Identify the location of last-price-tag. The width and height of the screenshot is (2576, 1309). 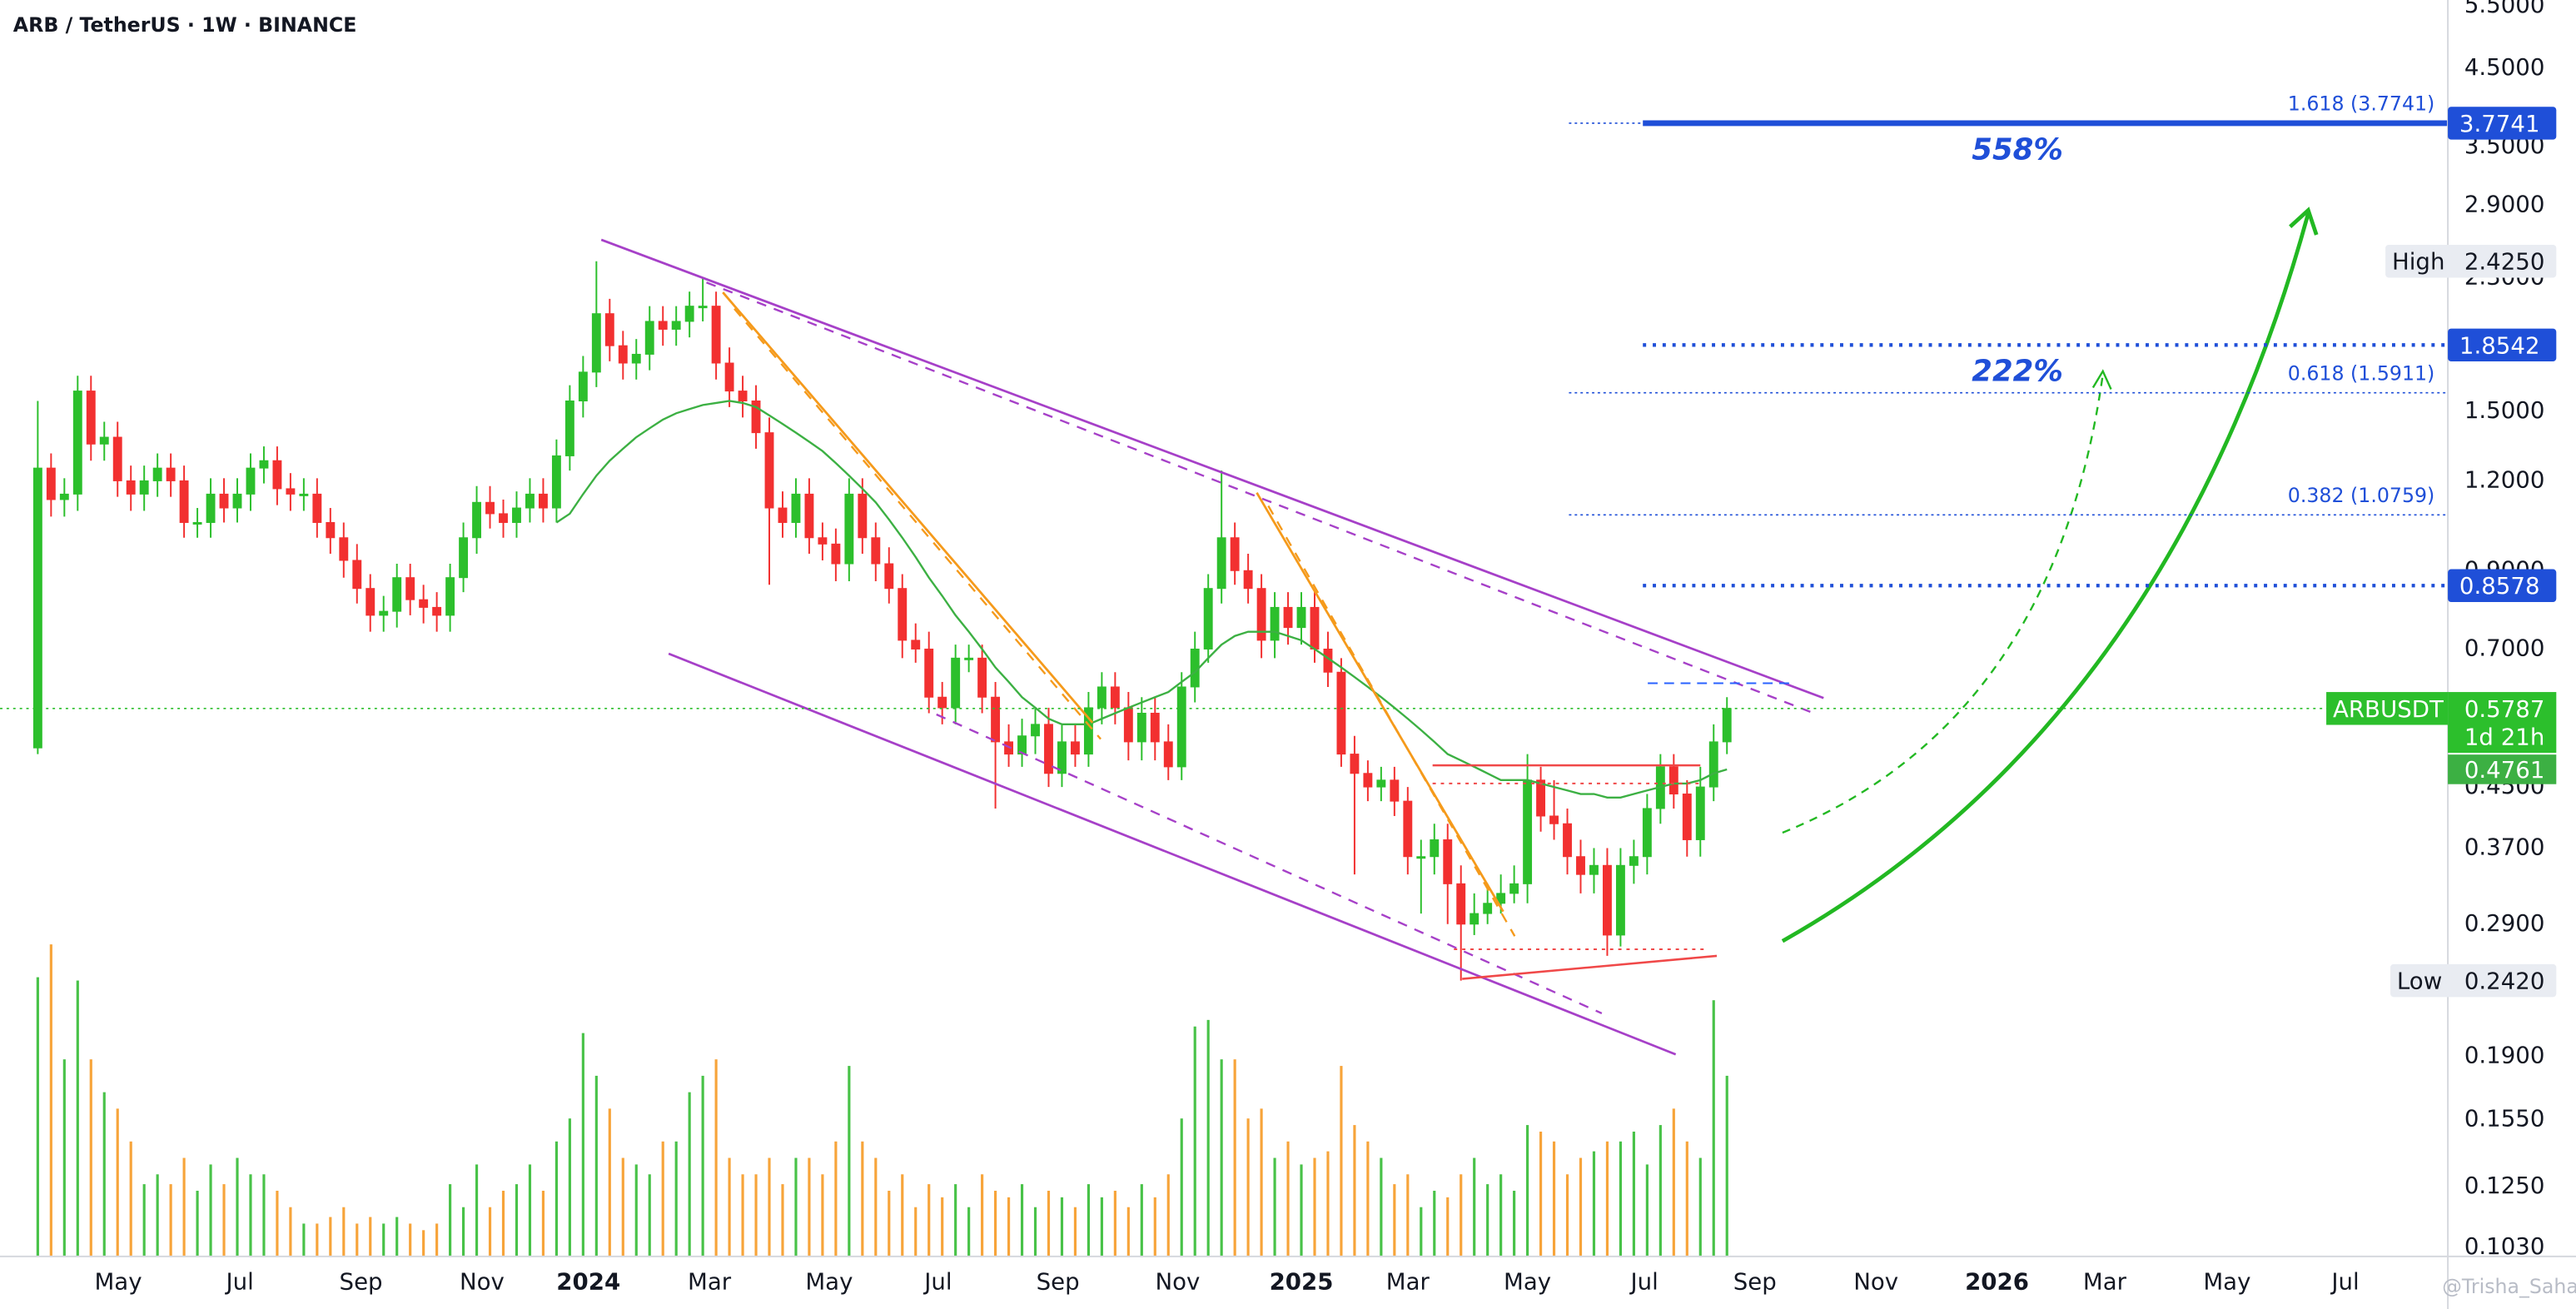
(2502, 723).